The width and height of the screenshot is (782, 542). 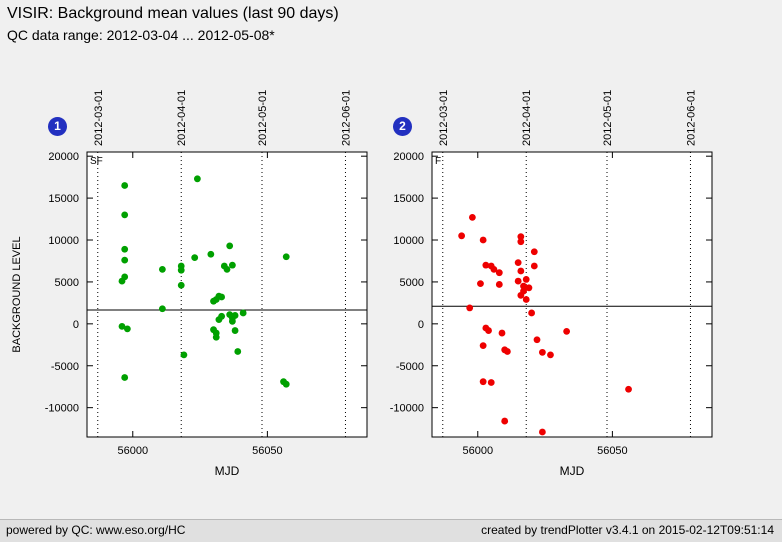 What do you see at coordinates (96, 530) in the screenshot?
I see `footer-powered-by: powered by QC: www.eso.org/HC` at bounding box center [96, 530].